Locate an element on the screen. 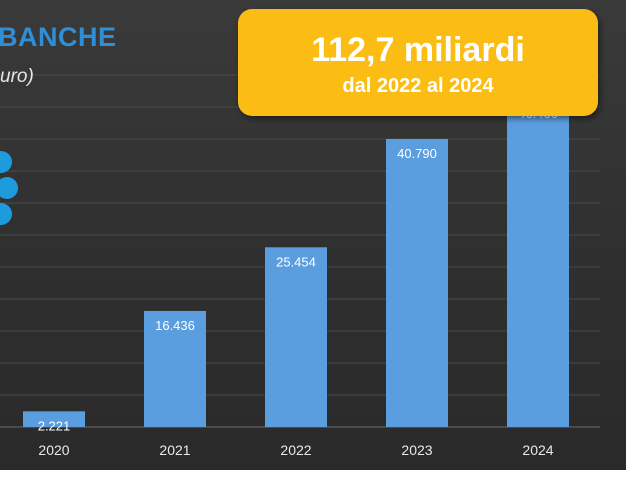 The image size is (640, 480). bar-2021 is located at coordinates (175, 368).